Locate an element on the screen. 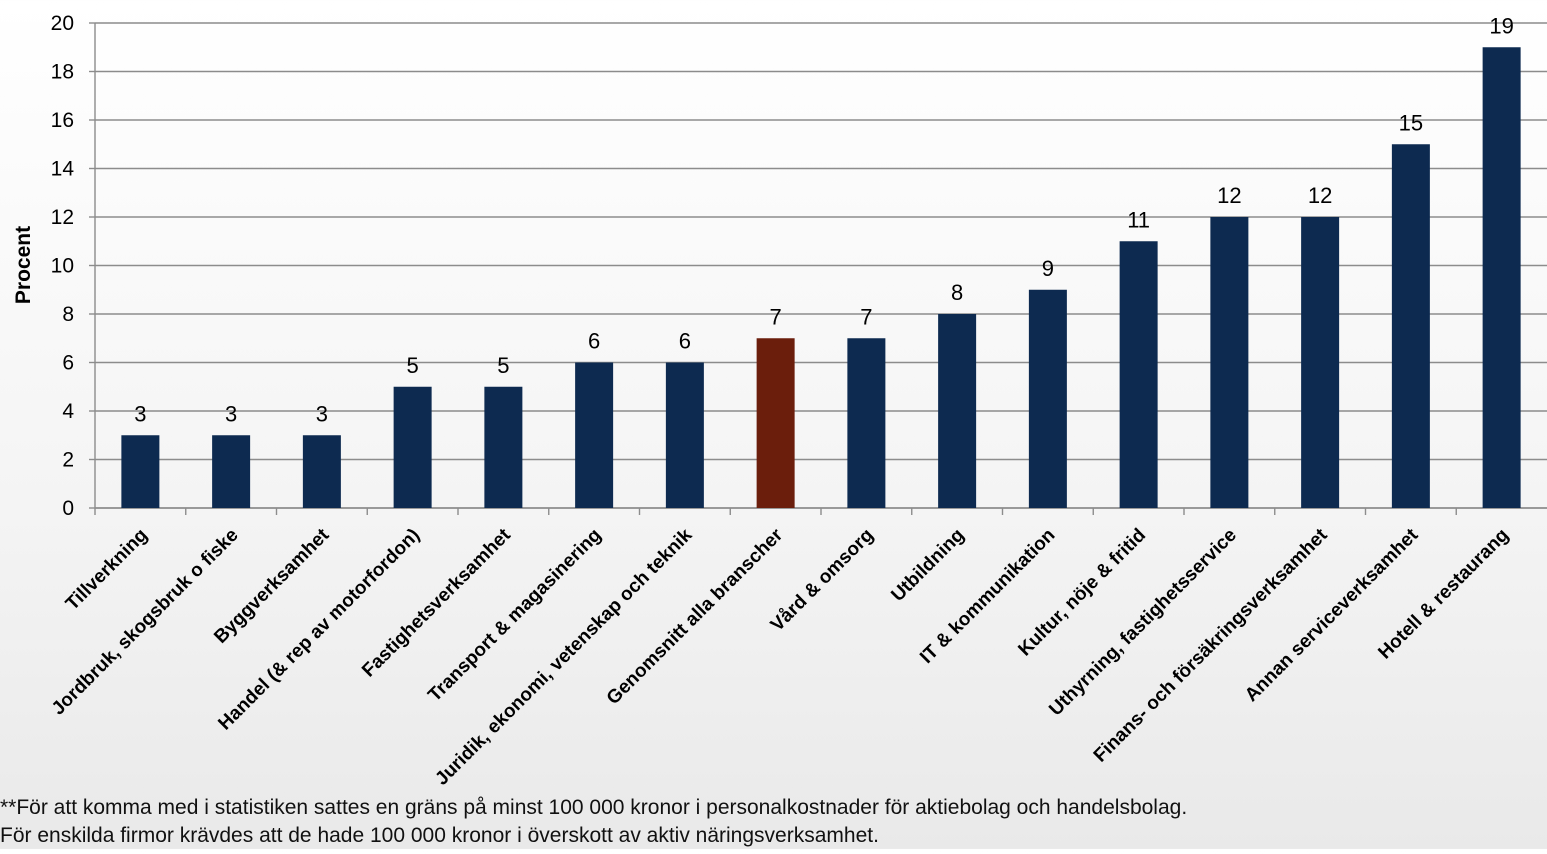 The width and height of the screenshot is (1547, 854). y-axis-label: Procent is located at coordinates (23, 265).